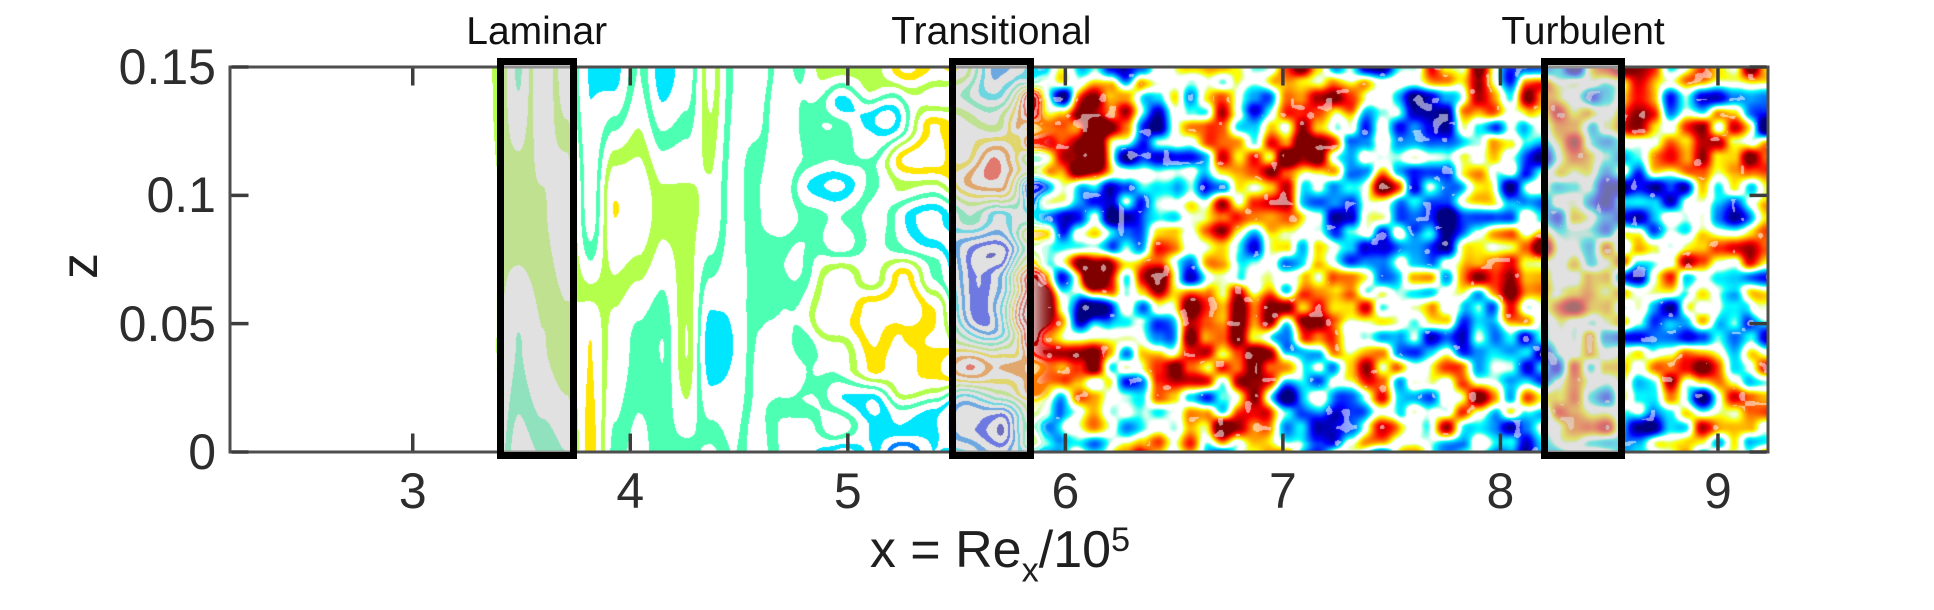  I want to click on y-tick-label: 0.1, so click(181, 195).